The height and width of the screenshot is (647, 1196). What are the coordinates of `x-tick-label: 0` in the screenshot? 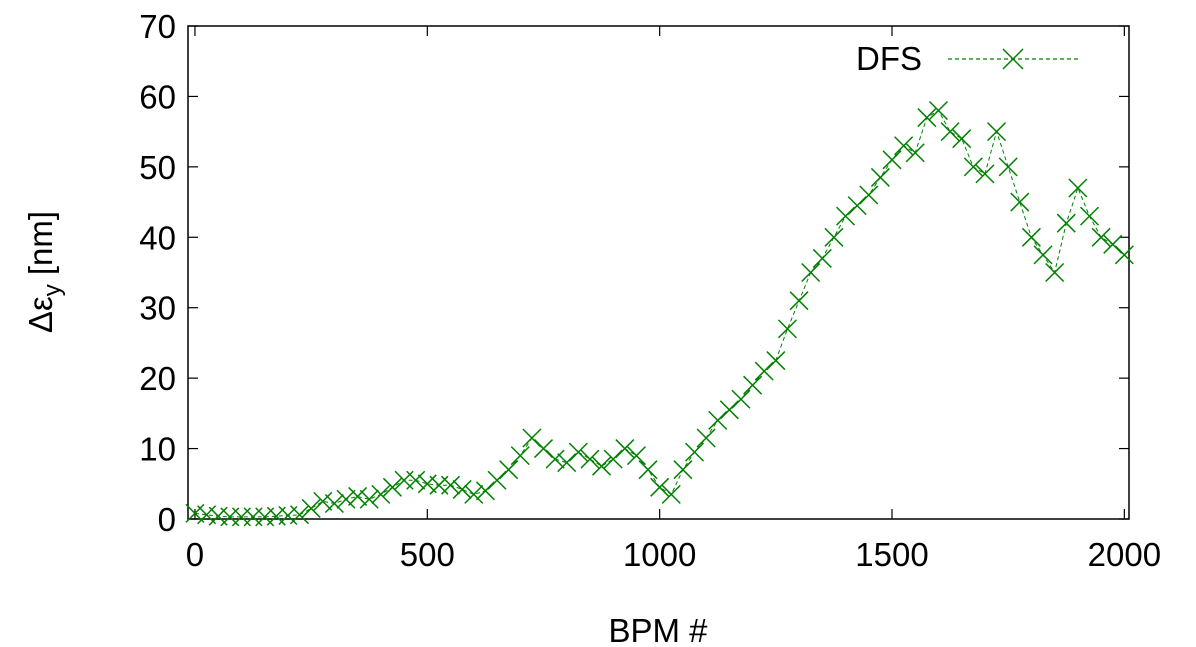 It's located at (195, 554).